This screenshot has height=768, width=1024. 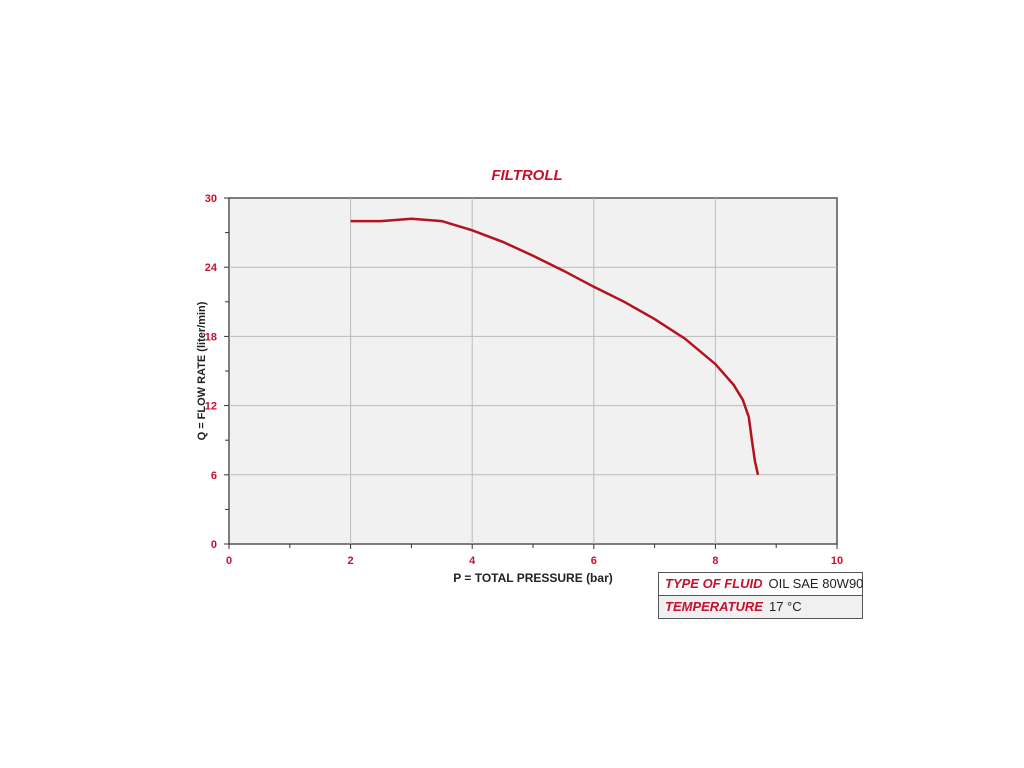 What do you see at coordinates (785, 606) in the screenshot?
I see `temperature-value: 17 °C` at bounding box center [785, 606].